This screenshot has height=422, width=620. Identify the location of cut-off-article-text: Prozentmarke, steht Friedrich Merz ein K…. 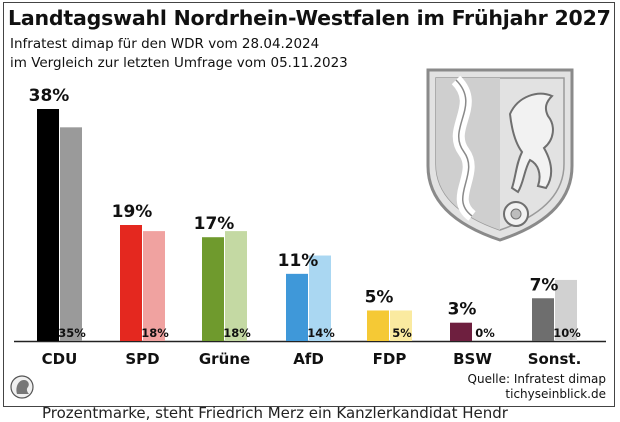
(275, 413).